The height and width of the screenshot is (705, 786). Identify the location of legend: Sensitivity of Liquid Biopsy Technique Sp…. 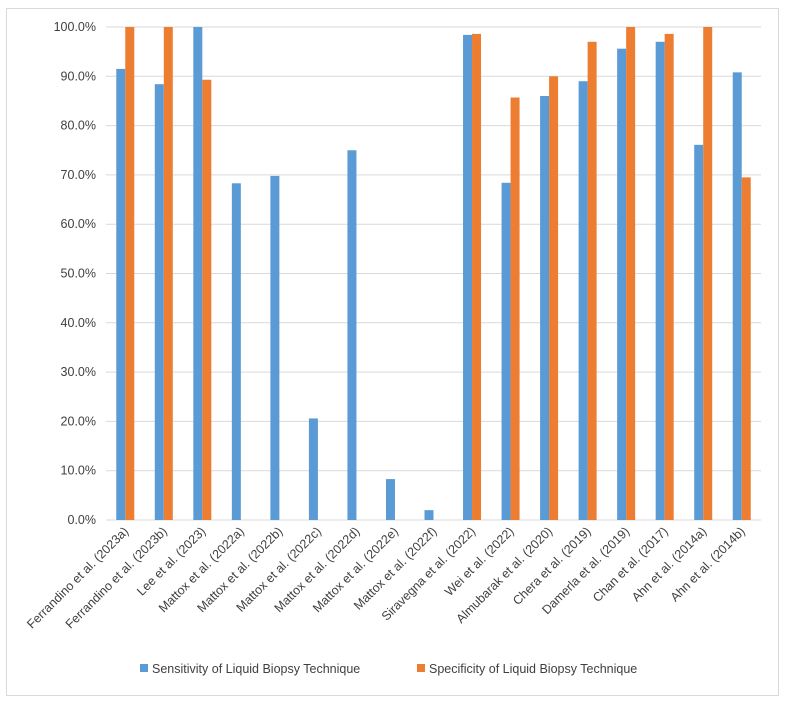
(388, 669).